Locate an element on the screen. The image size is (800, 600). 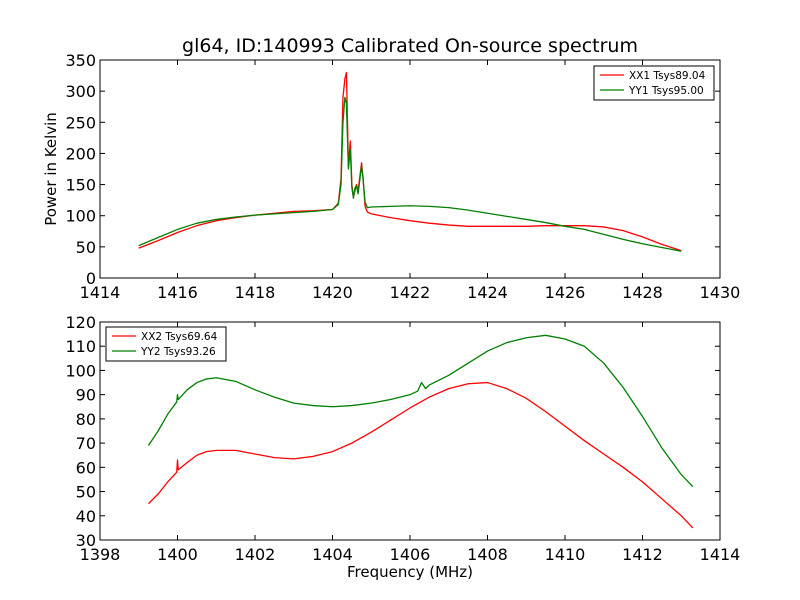
x-tick-label: 1422 is located at coordinates (410, 292).